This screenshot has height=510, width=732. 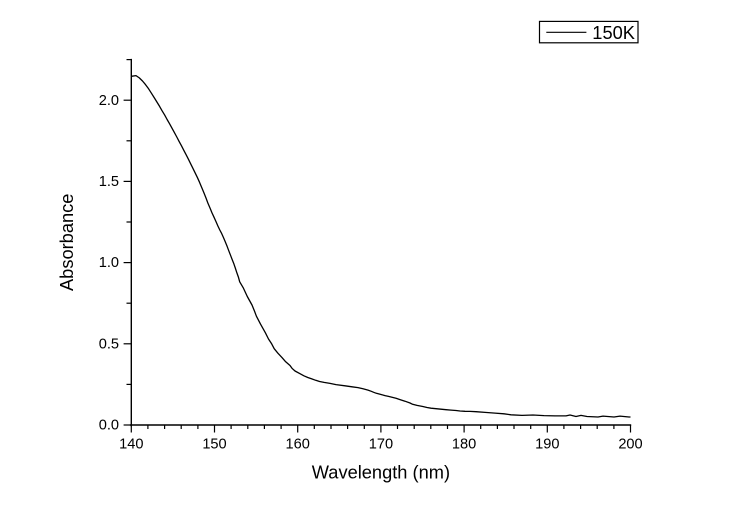 I want to click on svg-text: 150K, so click(x=613, y=32).